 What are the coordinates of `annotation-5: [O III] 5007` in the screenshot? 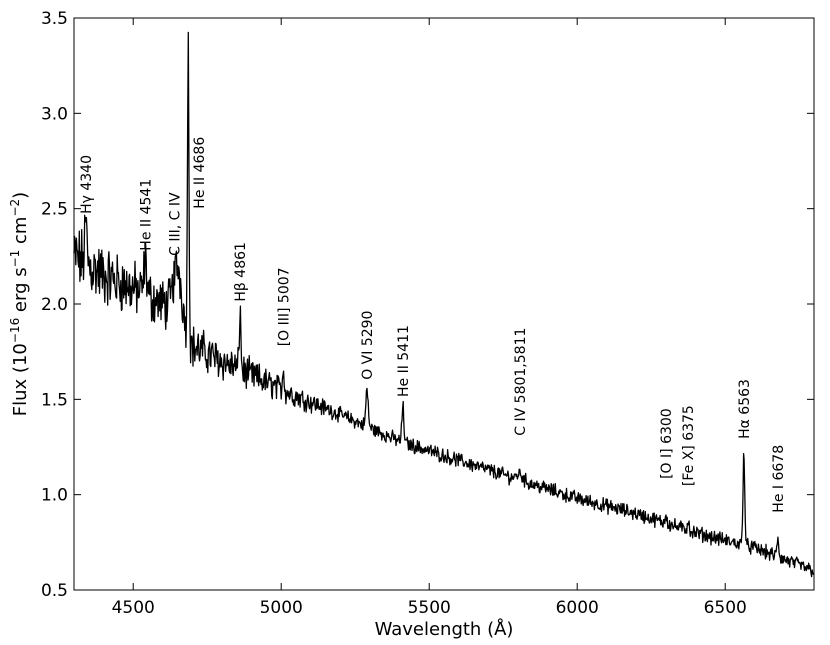 It's located at (284, 306).